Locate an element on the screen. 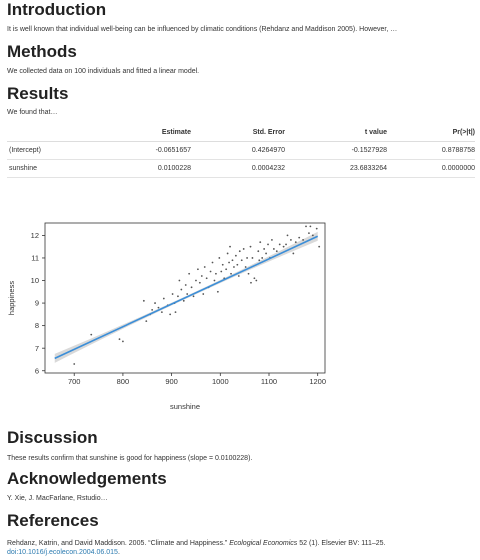 This screenshot has width=480, height=560. reference-journal: Ecological Economics is located at coordinates (263, 543).